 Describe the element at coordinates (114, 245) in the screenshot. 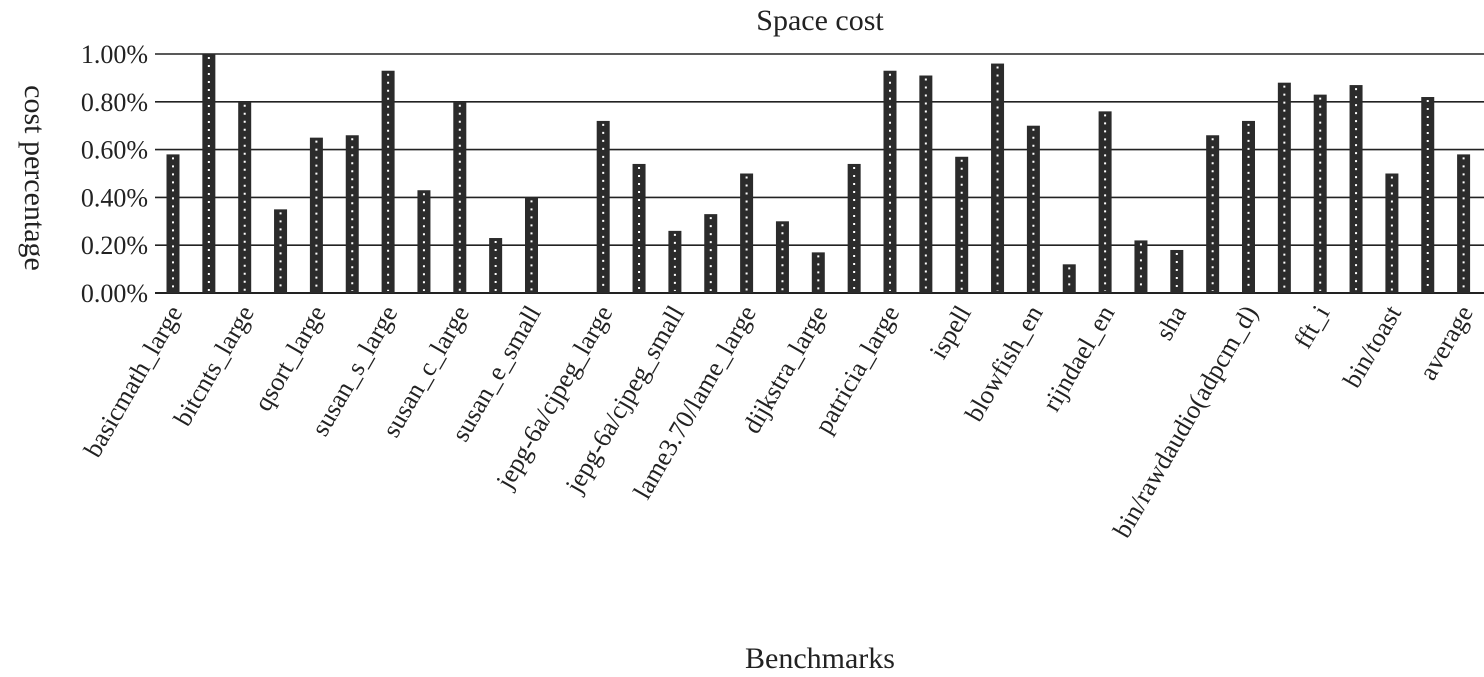

I see `y-tick-label: 0.20%` at that location.